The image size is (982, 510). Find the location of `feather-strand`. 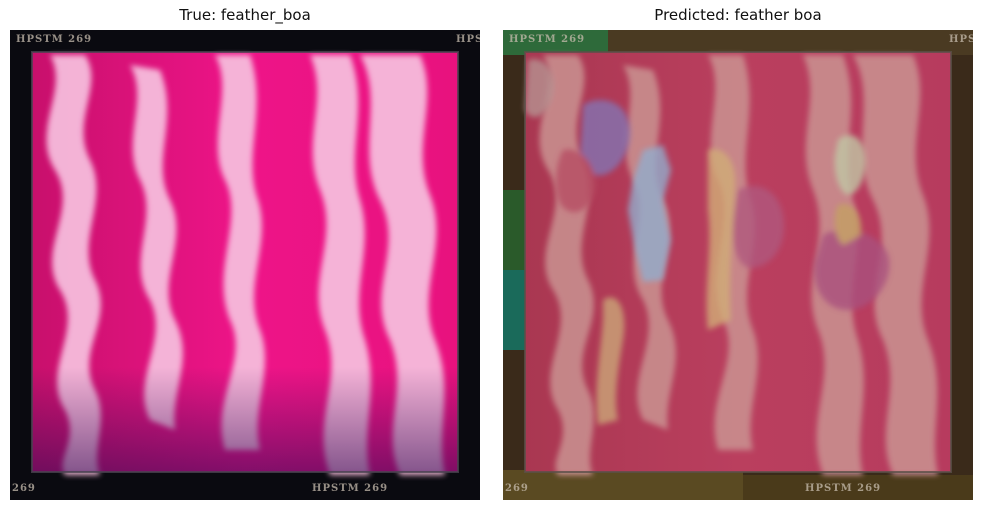

feather-strand is located at coordinates (895, 265).